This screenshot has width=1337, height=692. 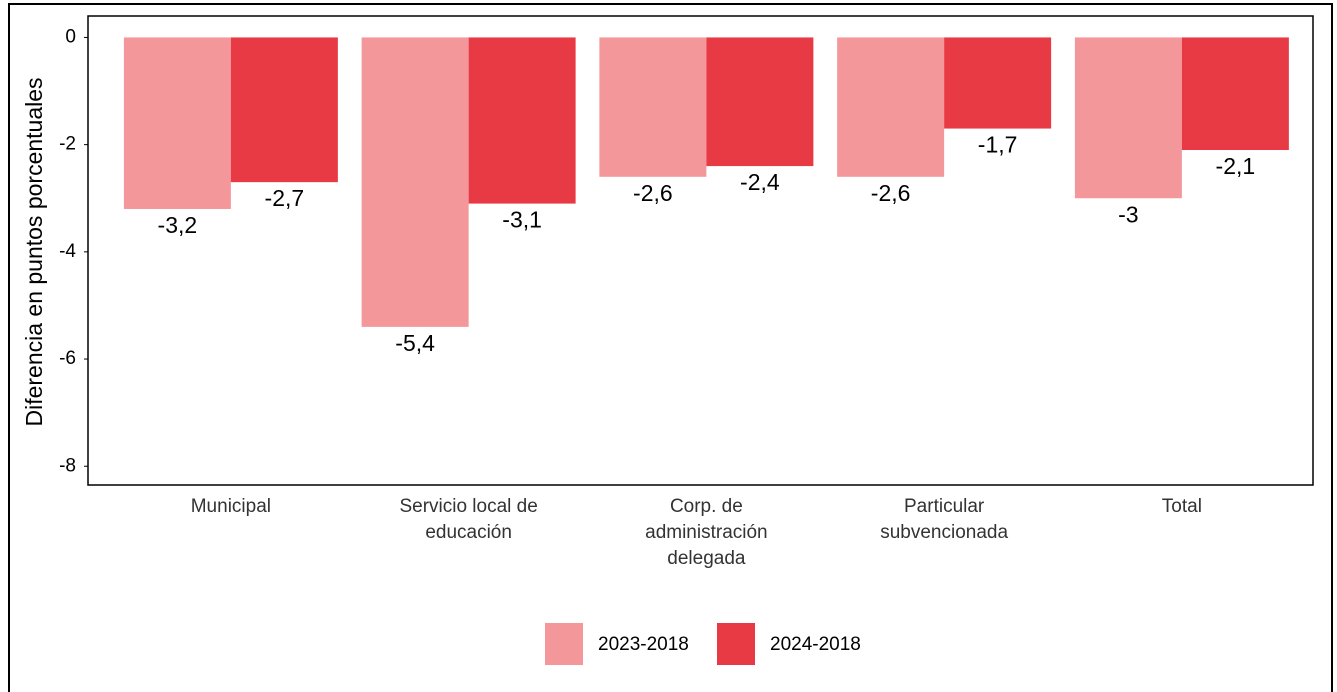 I want to click on x-tick-label: Servicio local de educación, so click(x=468, y=519).